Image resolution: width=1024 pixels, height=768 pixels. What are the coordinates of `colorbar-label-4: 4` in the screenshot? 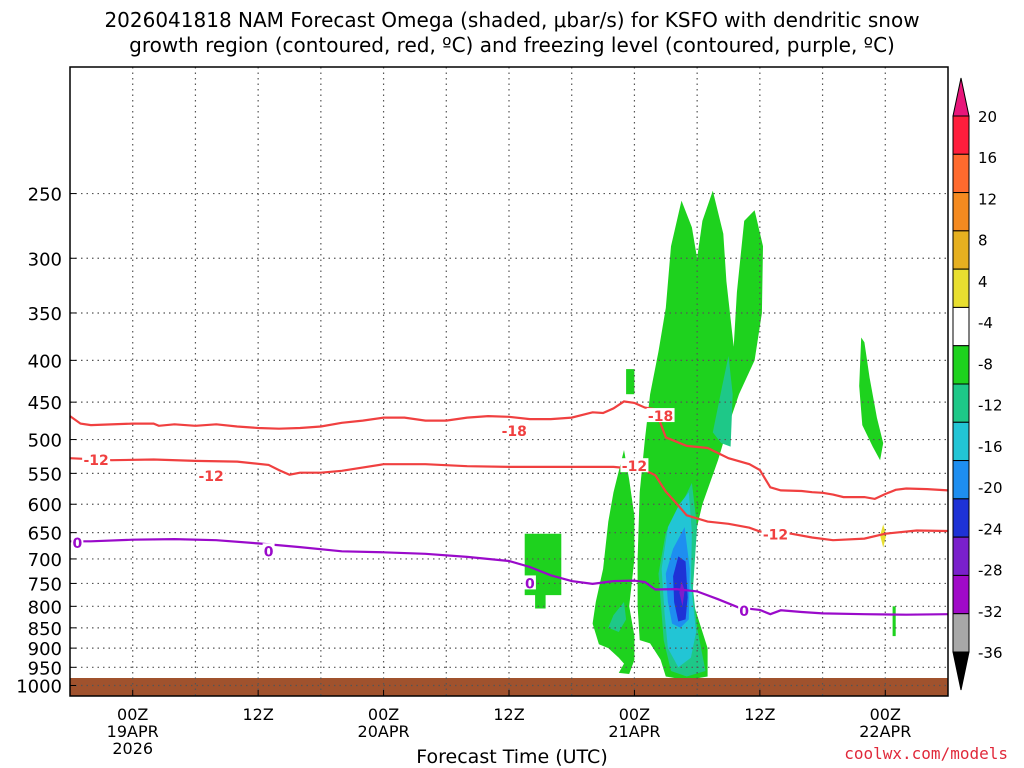 It's located at (983, 282).